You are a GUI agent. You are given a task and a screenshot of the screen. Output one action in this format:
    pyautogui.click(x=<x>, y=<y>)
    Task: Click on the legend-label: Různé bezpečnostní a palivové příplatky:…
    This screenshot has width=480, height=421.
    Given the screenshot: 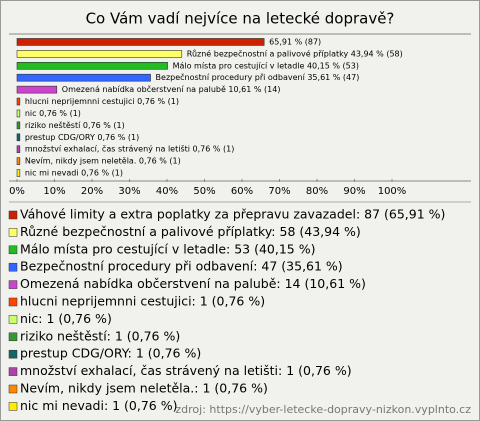 What is the action you would take?
    pyautogui.click(x=190, y=231)
    